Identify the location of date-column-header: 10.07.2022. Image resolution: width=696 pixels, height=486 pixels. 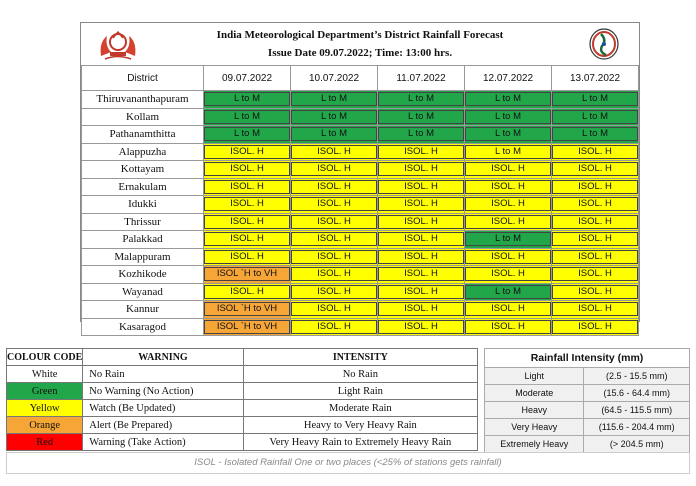
(334, 78).